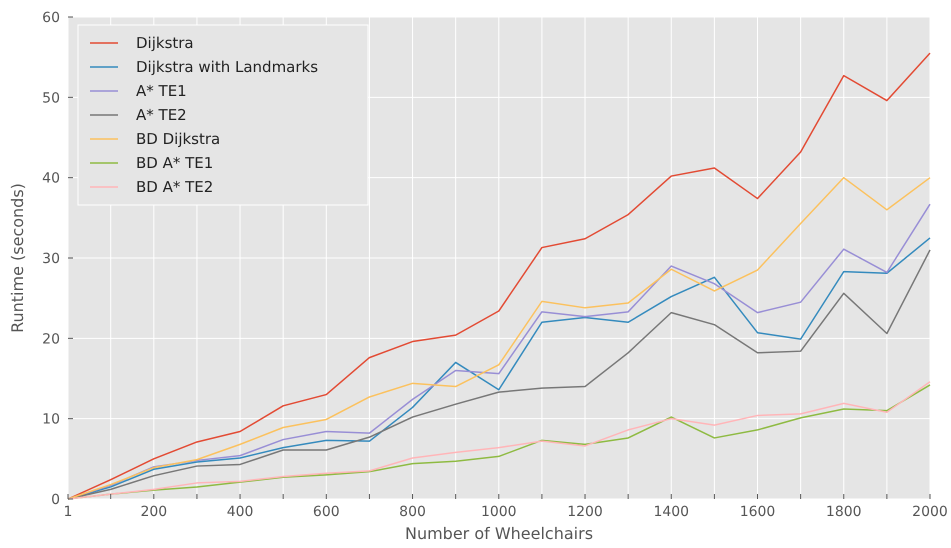 The height and width of the screenshot is (548, 951). Describe the element at coordinates (55, 500) in the screenshot. I see `y-tick-label: 0` at that location.